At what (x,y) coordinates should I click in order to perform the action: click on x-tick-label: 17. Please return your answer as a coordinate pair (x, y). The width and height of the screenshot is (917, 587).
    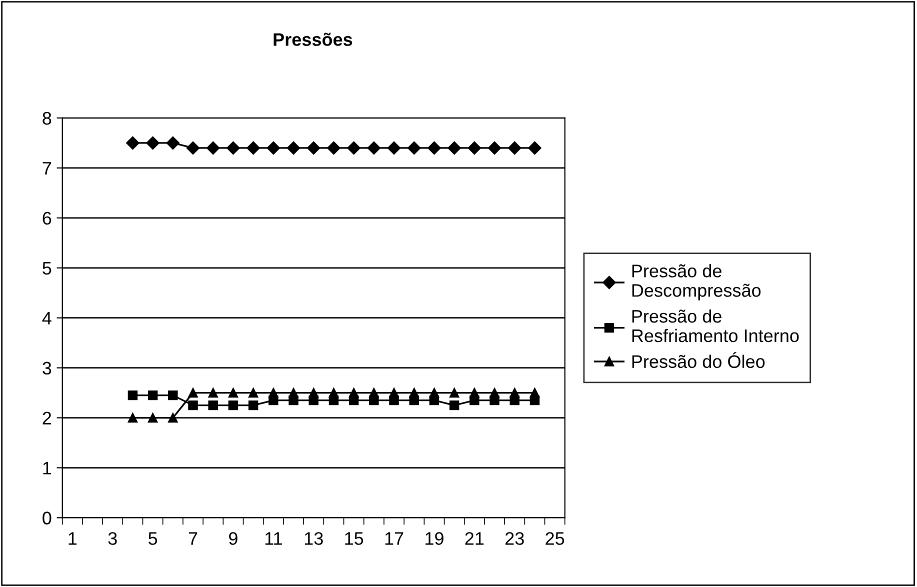
    Looking at the image, I should click on (394, 538).